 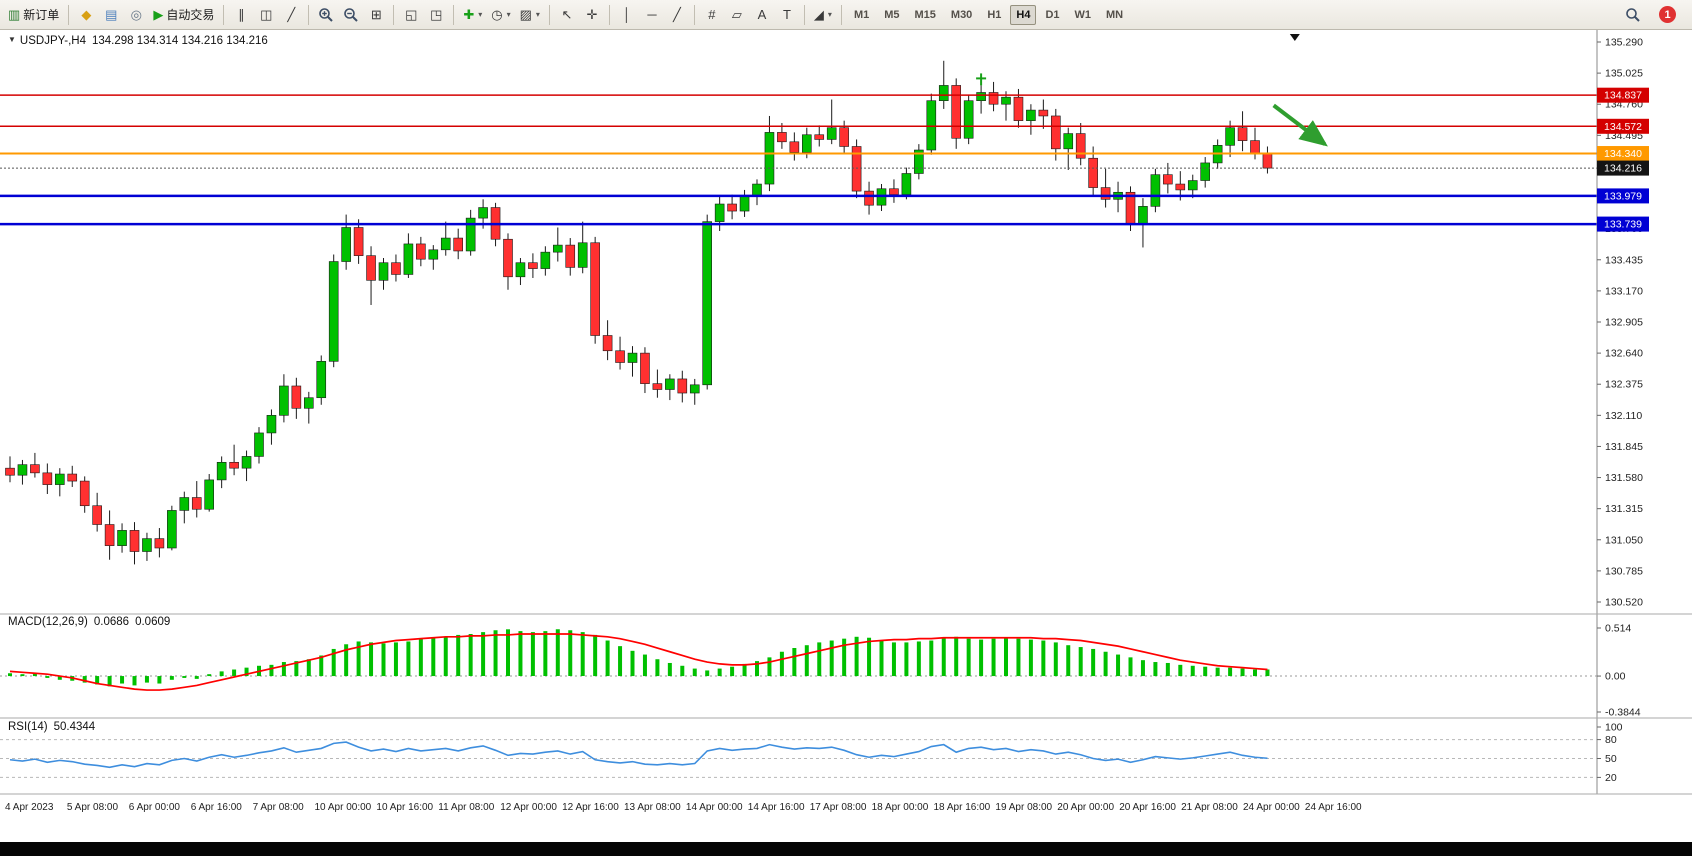 What do you see at coordinates (567, 15) in the screenshot?
I see `cursor-icon: ↖` at bounding box center [567, 15].